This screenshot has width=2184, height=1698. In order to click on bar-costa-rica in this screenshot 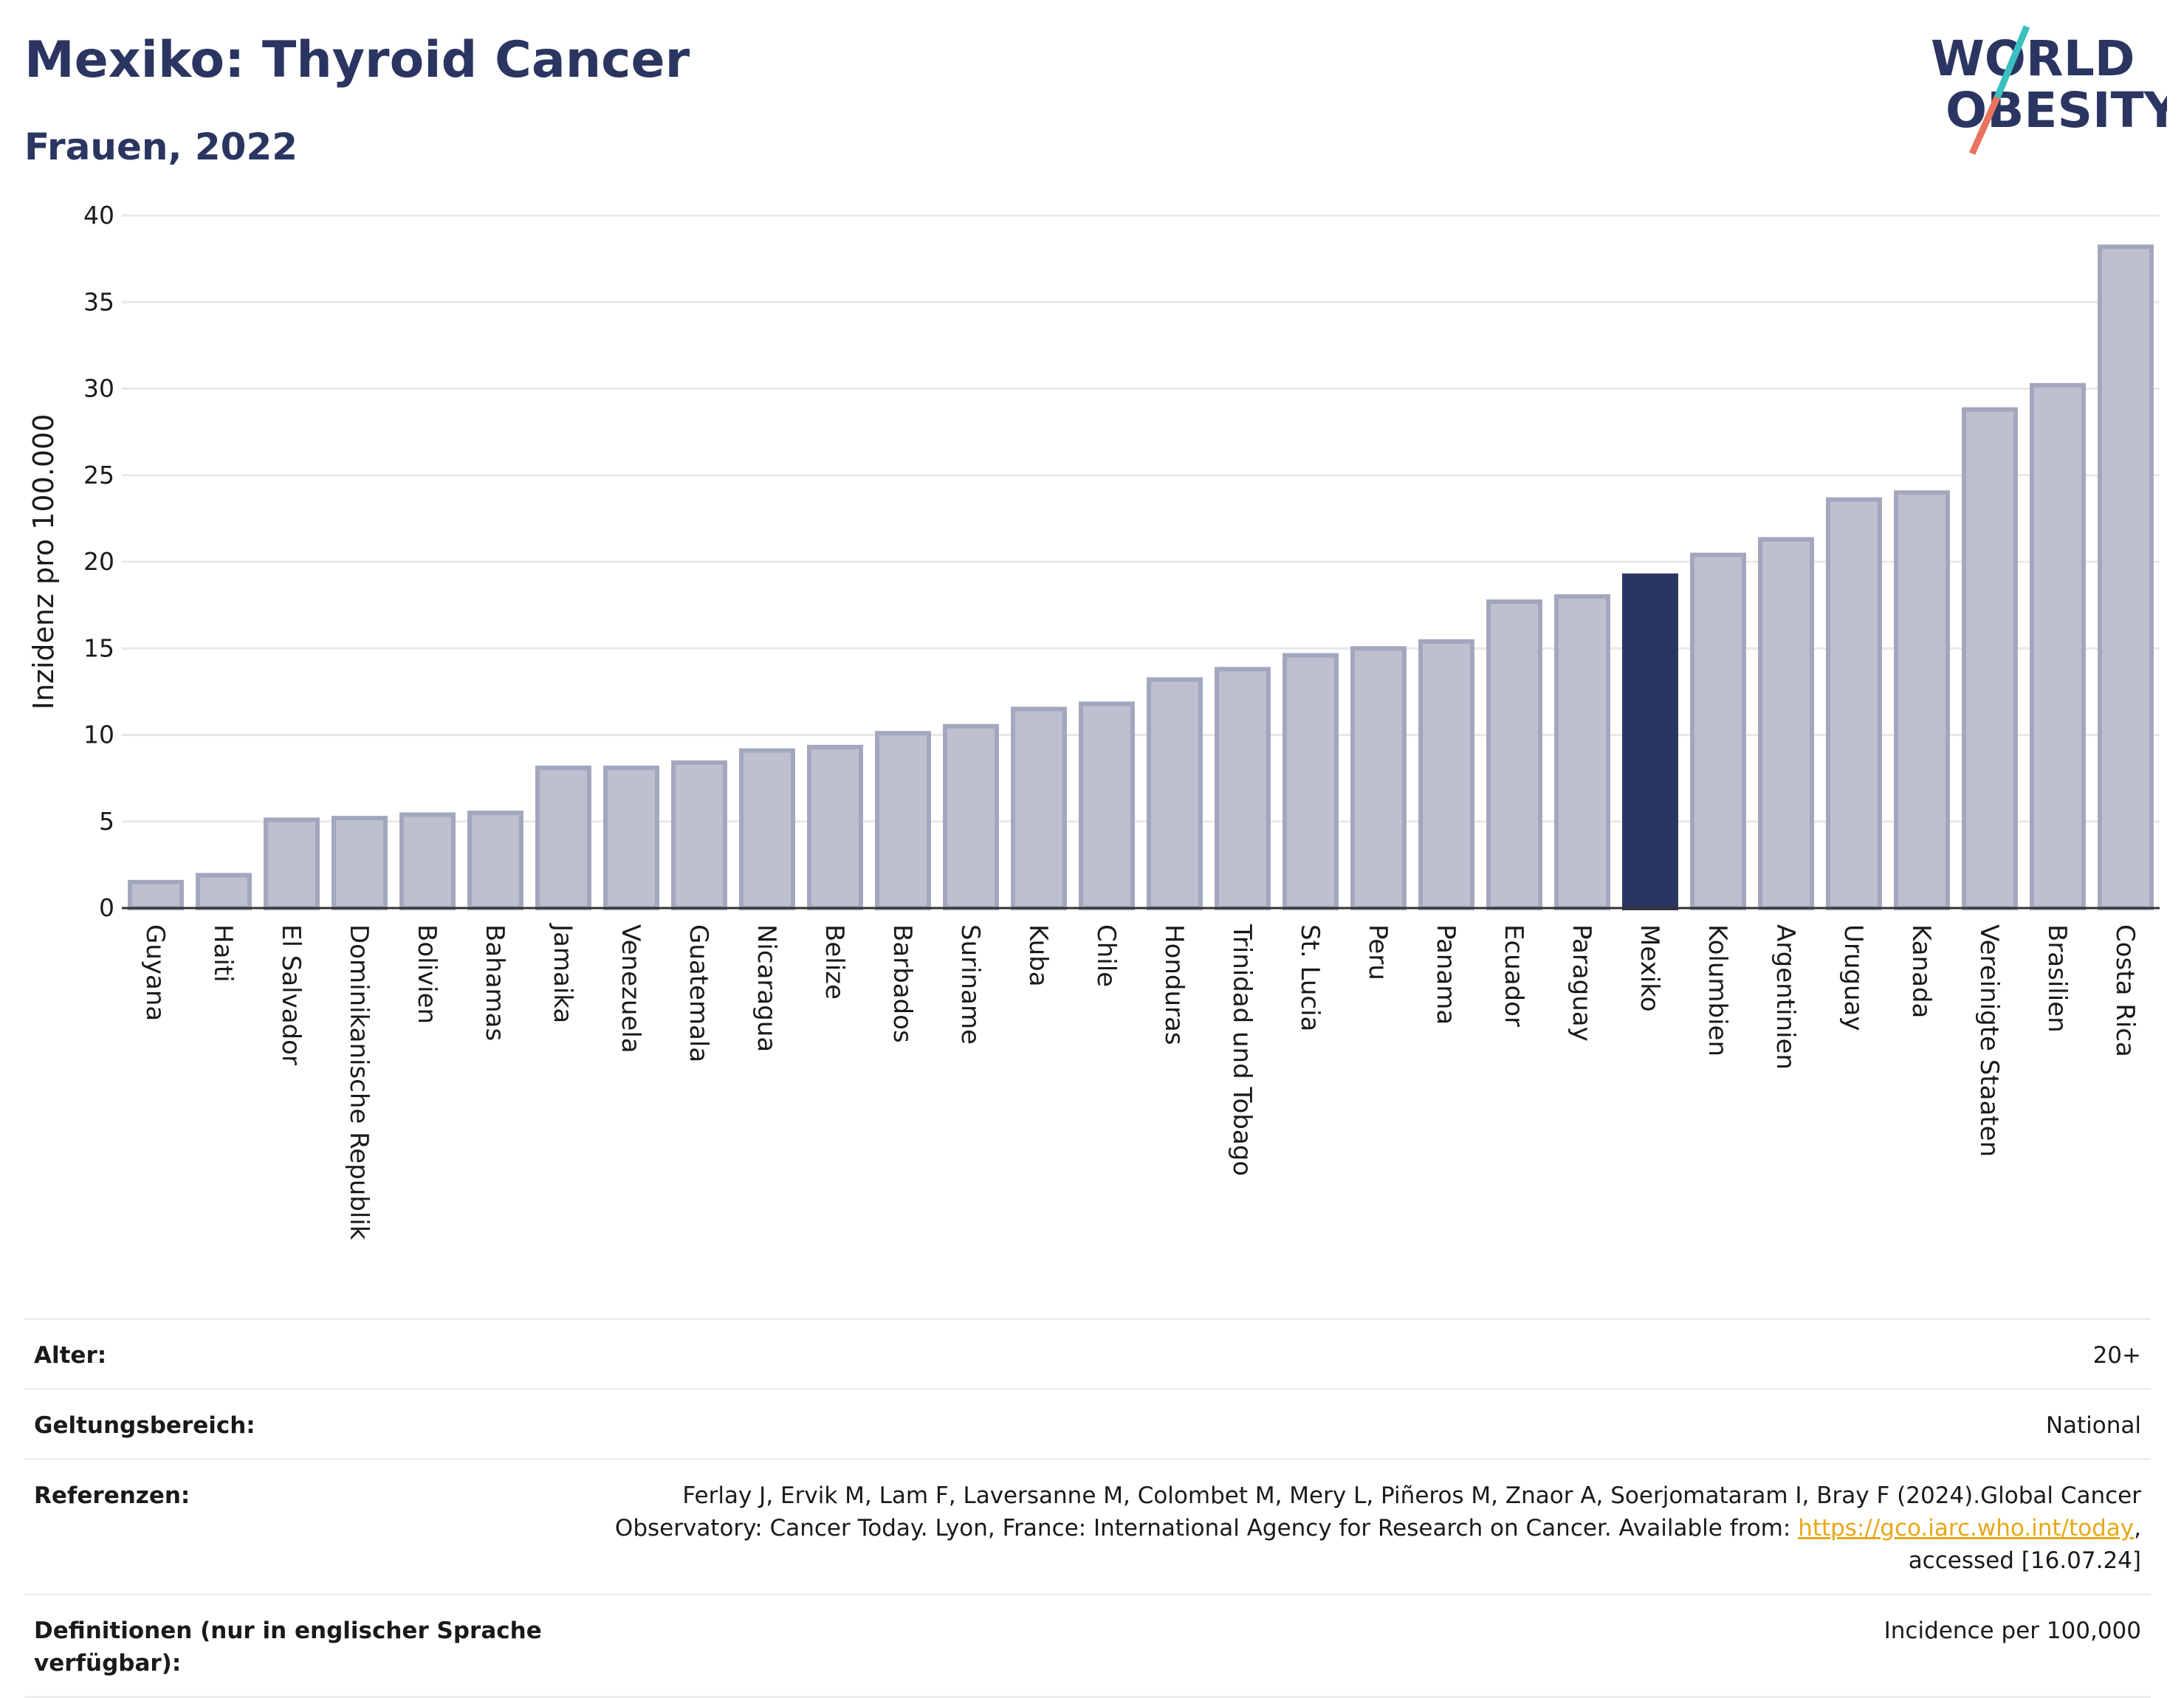, I will do `click(2126, 577)`.